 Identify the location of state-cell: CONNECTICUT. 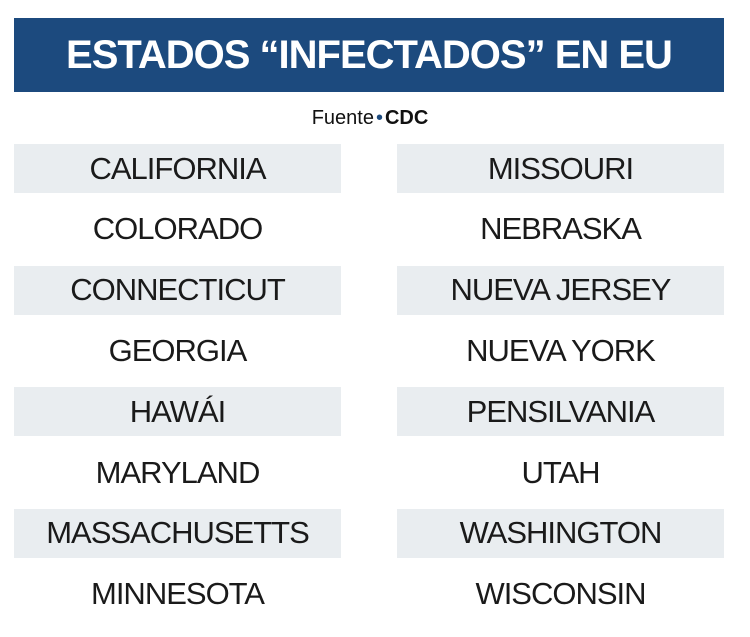
(177, 290).